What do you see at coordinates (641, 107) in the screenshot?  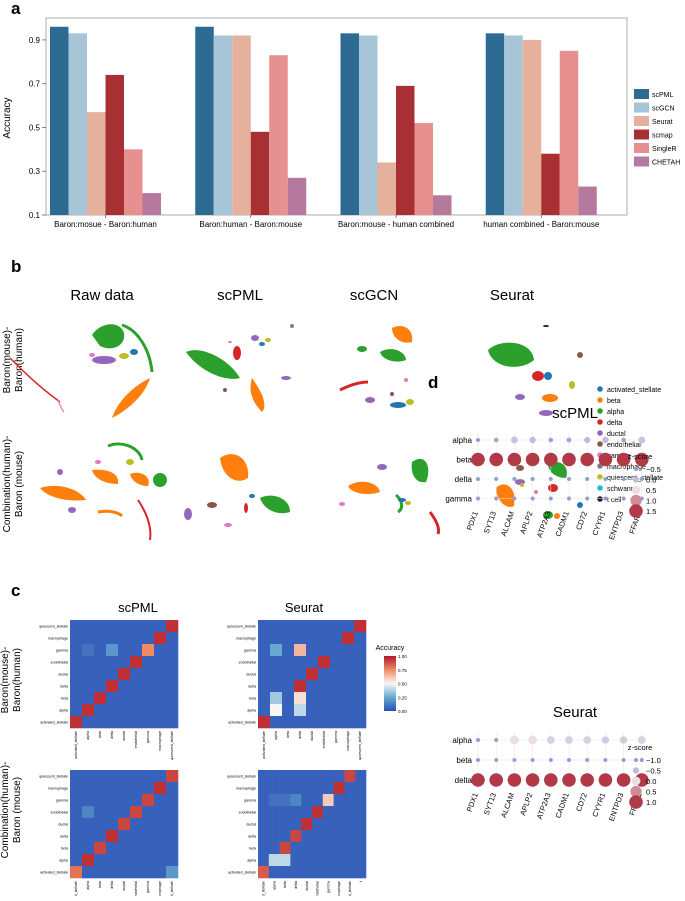 I see `legend-swatch-scGCN` at bounding box center [641, 107].